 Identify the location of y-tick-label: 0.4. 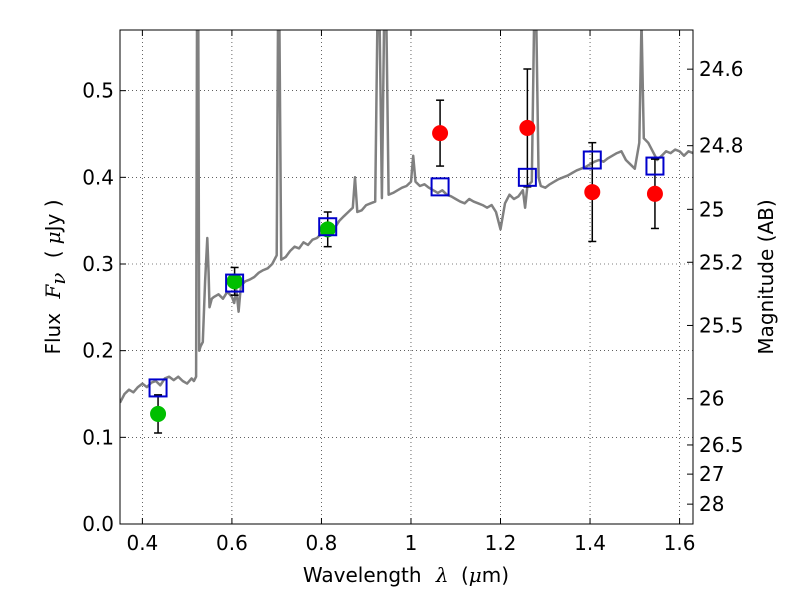
(98, 177).